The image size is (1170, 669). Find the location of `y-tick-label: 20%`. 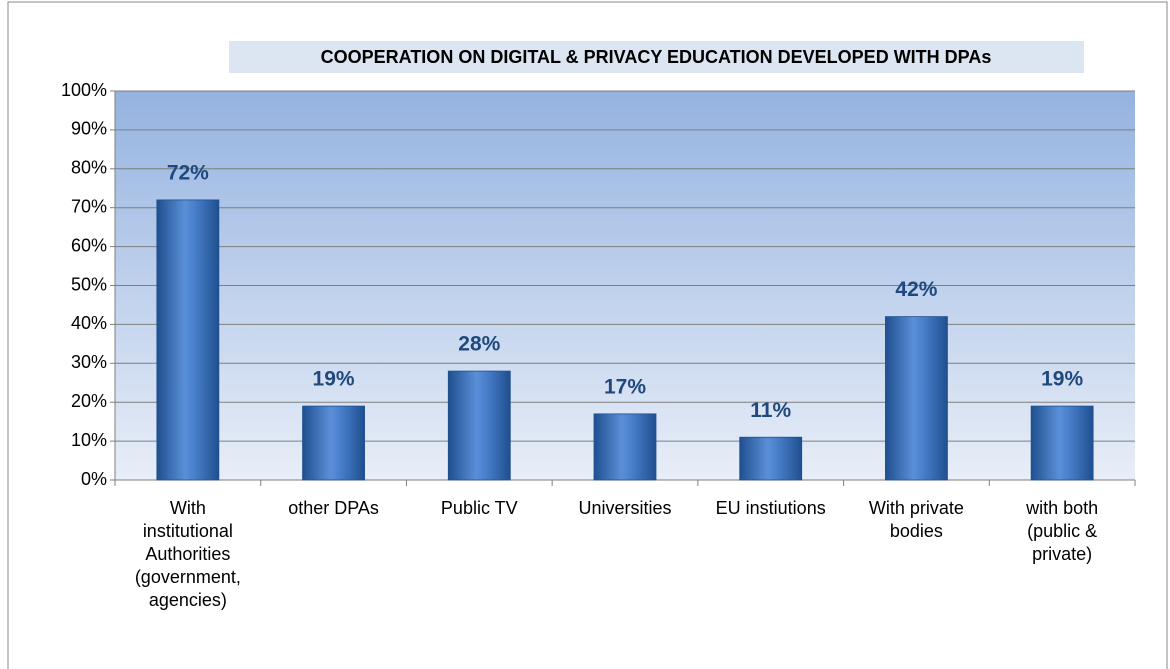

y-tick-label: 20% is located at coordinates (89, 401).